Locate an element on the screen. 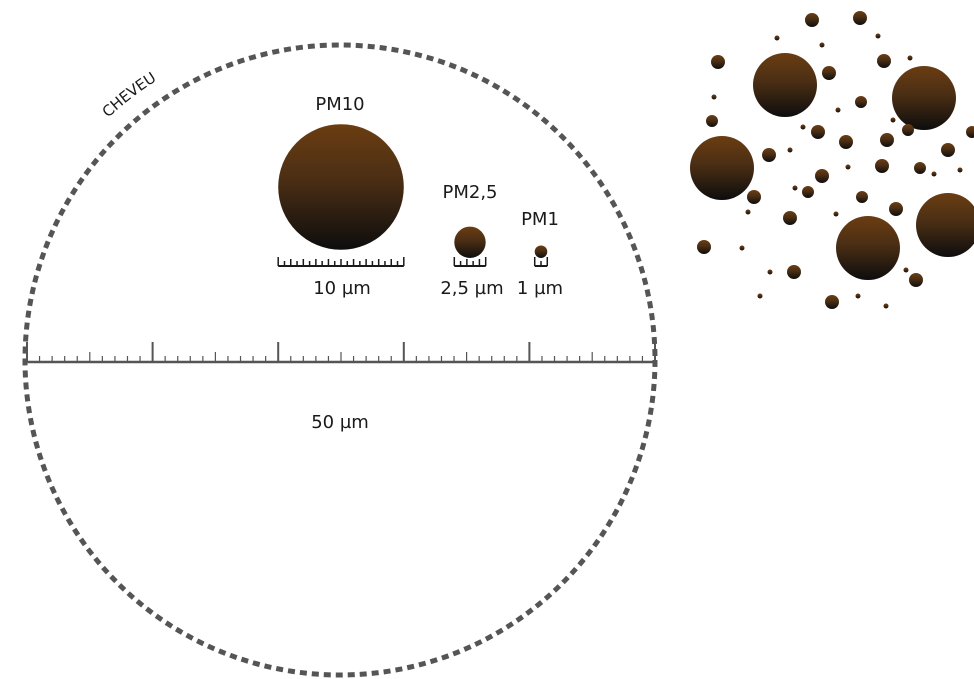  hair-label-text: CHEVEU is located at coordinates (129, 94).